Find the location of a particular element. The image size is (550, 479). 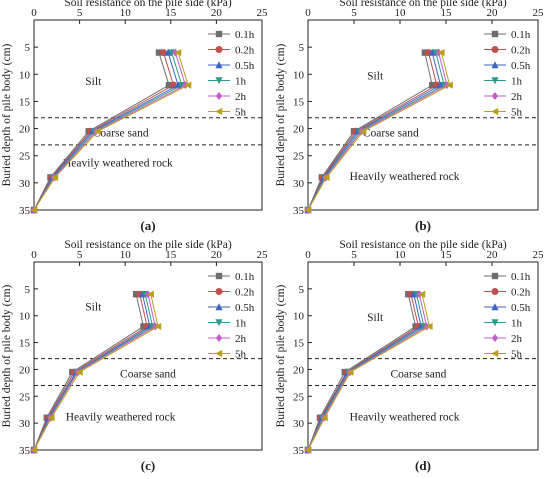

legend-entry: 5h is located at coordinates (241, 113).